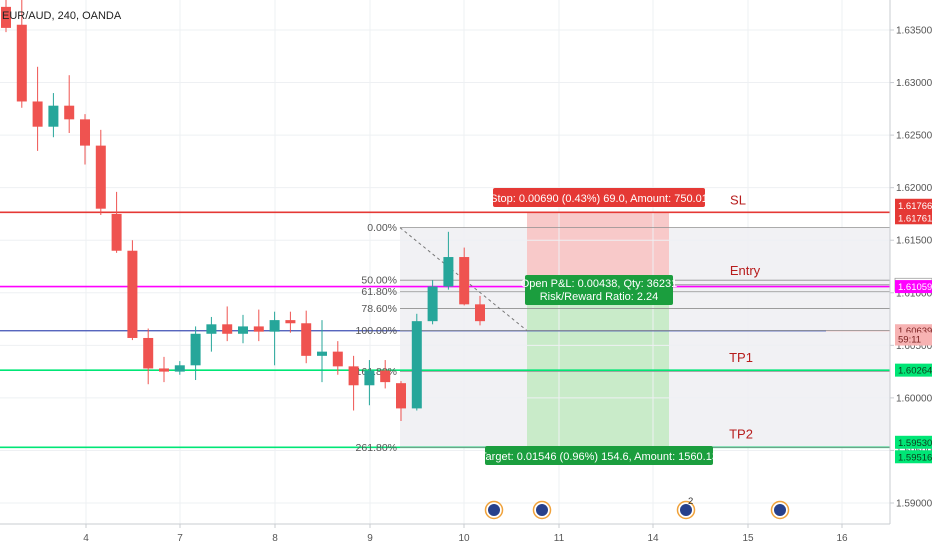 Image resolution: width=932 pixels, height=550 pixels. What do you see at coordinates (62, 16) in the screenshot?
I see `symbol-title: EUR/AUD, 240, OANDA` at bounding box center [62, 16].